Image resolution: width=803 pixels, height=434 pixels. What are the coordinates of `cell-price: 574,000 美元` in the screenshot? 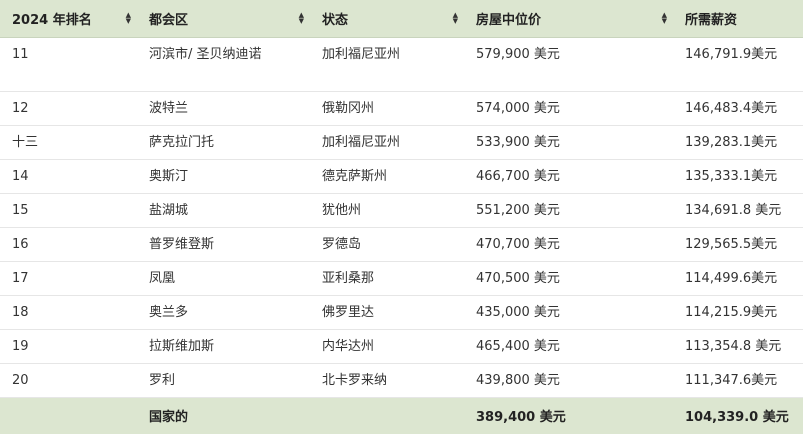 It's located at (568, 108).